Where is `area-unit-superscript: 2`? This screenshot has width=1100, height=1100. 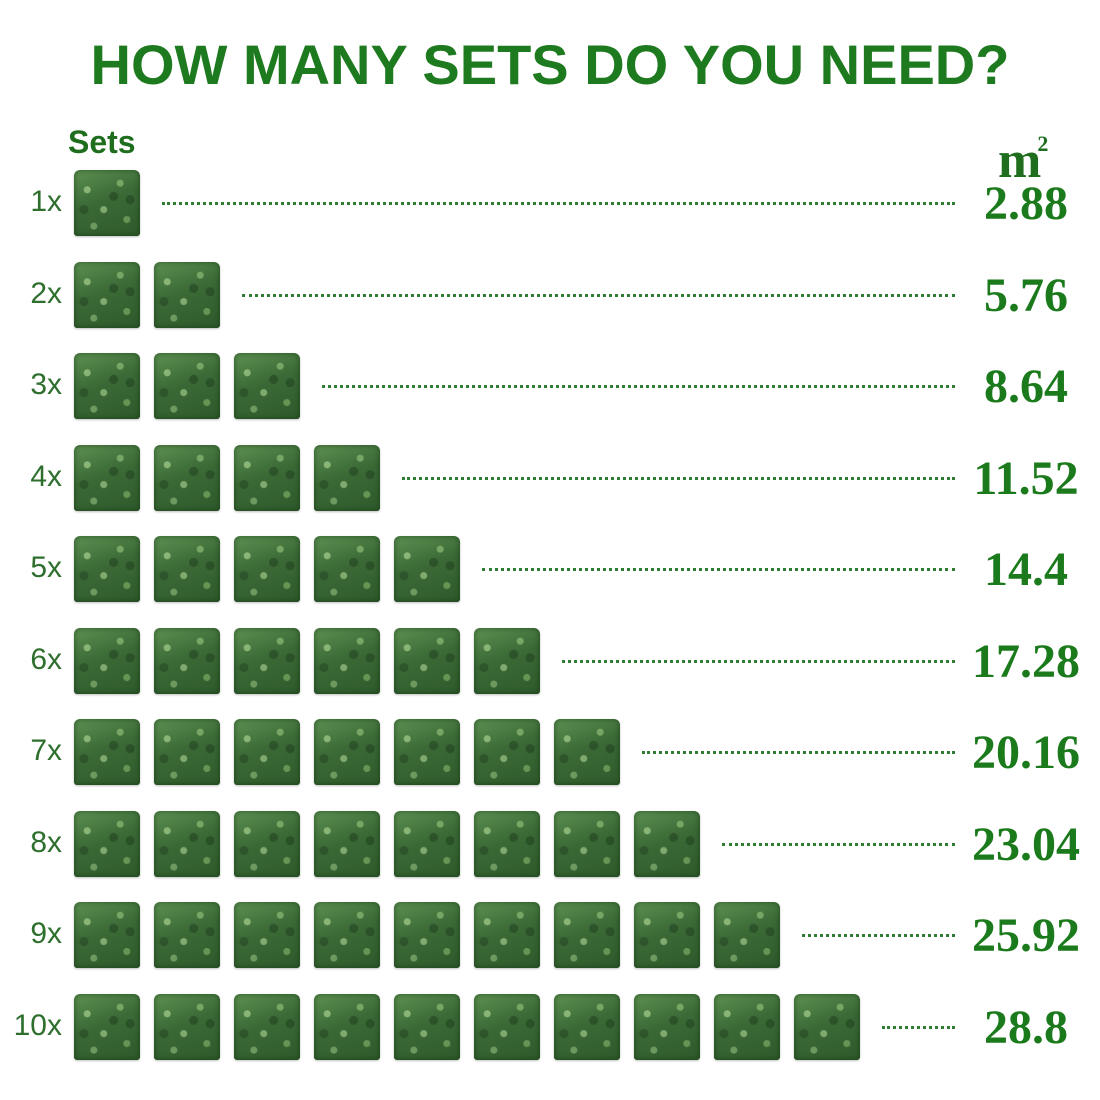
area-unit-superscript: 2 is located at coordinates (1043, 143).